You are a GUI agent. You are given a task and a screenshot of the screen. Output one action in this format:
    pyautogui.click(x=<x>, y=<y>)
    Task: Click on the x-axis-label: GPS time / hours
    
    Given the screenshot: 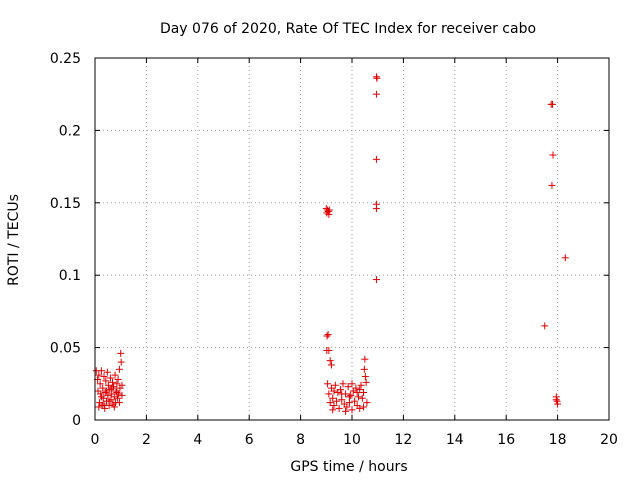 What is the action you would take?
    pyautogui.click(x=348, y=467)
    